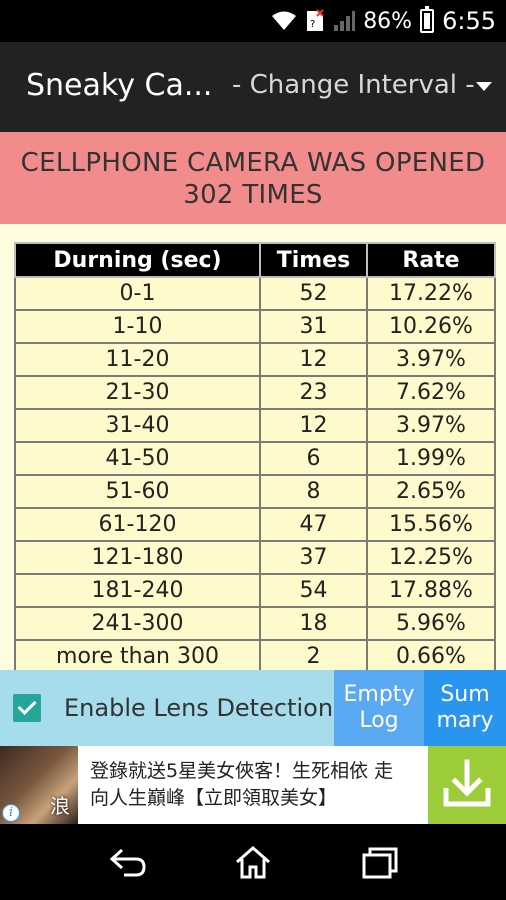 This screenshot has height=900, width=506. Describe the element at coordinates (465, 694) in the screenshot. I see `summary-label-line-1: Sum` at that location.